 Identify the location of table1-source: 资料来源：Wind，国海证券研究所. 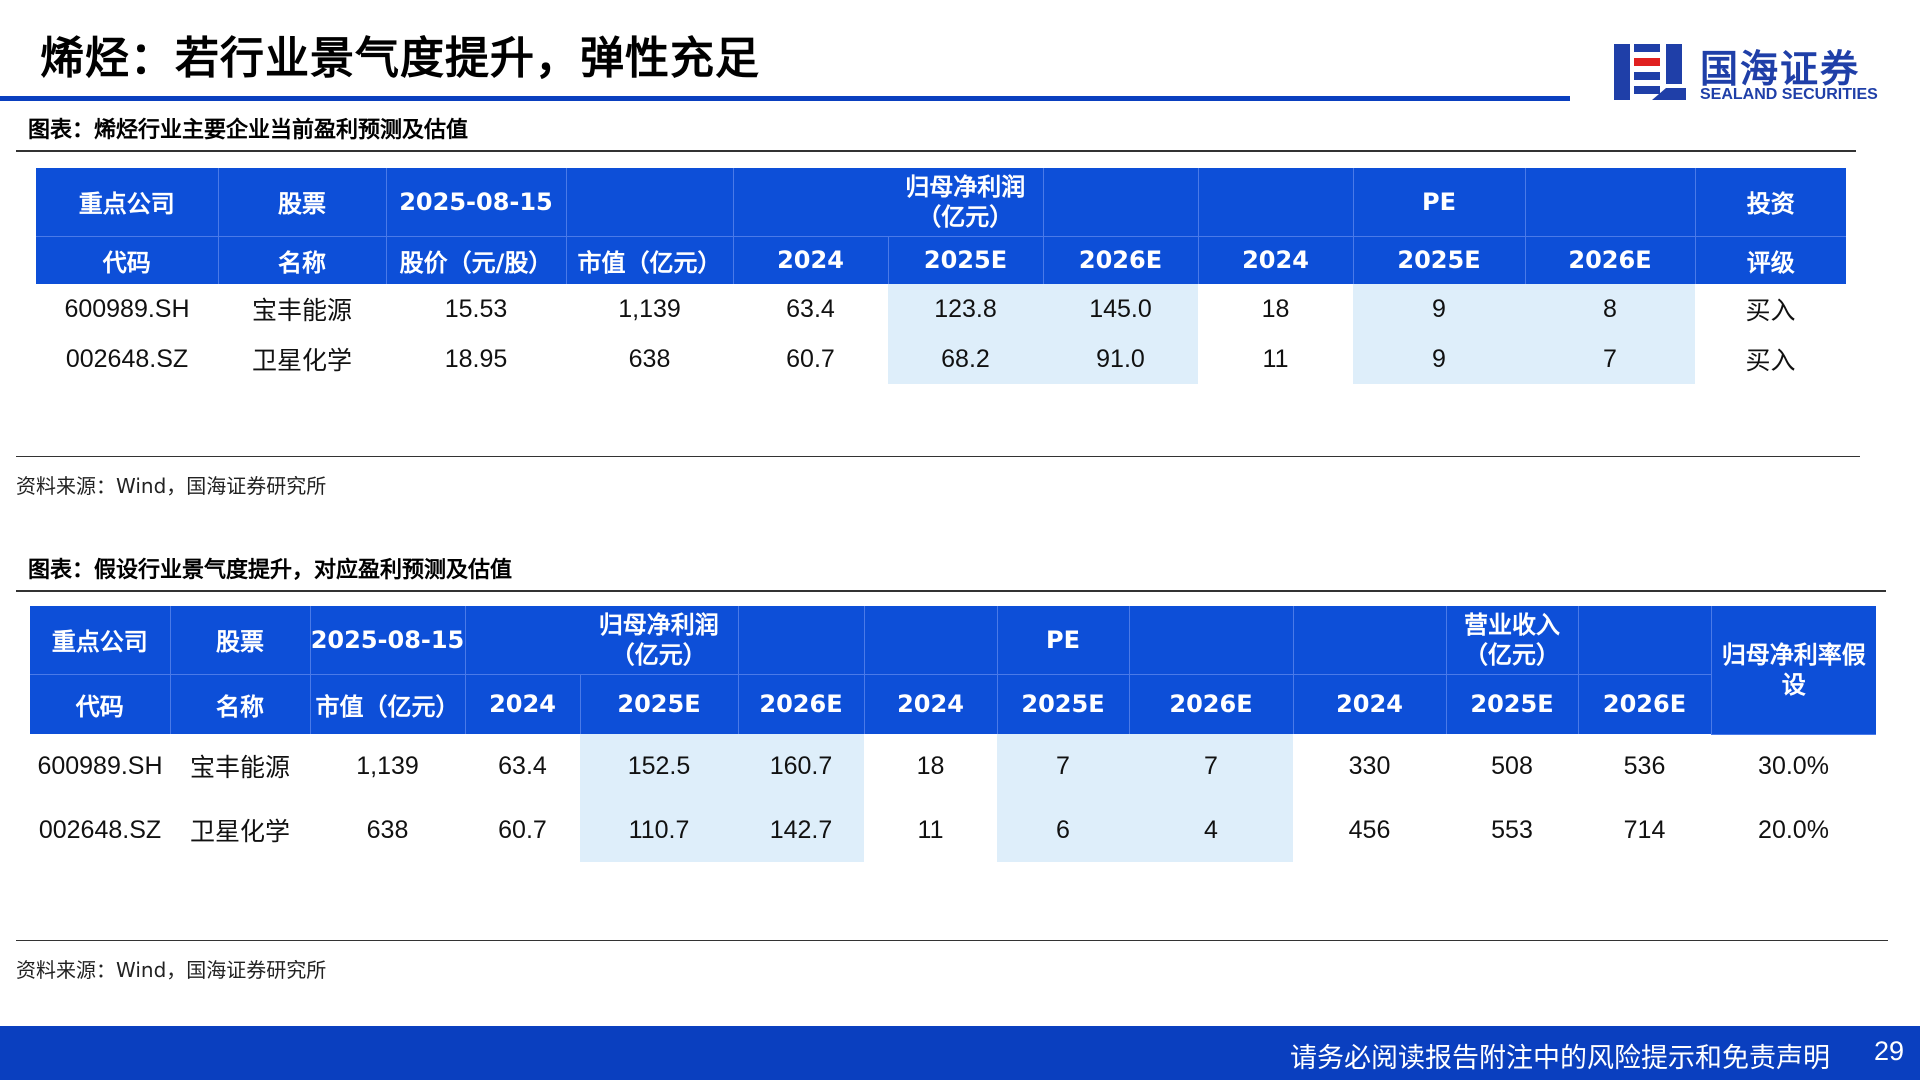
(171, 486).